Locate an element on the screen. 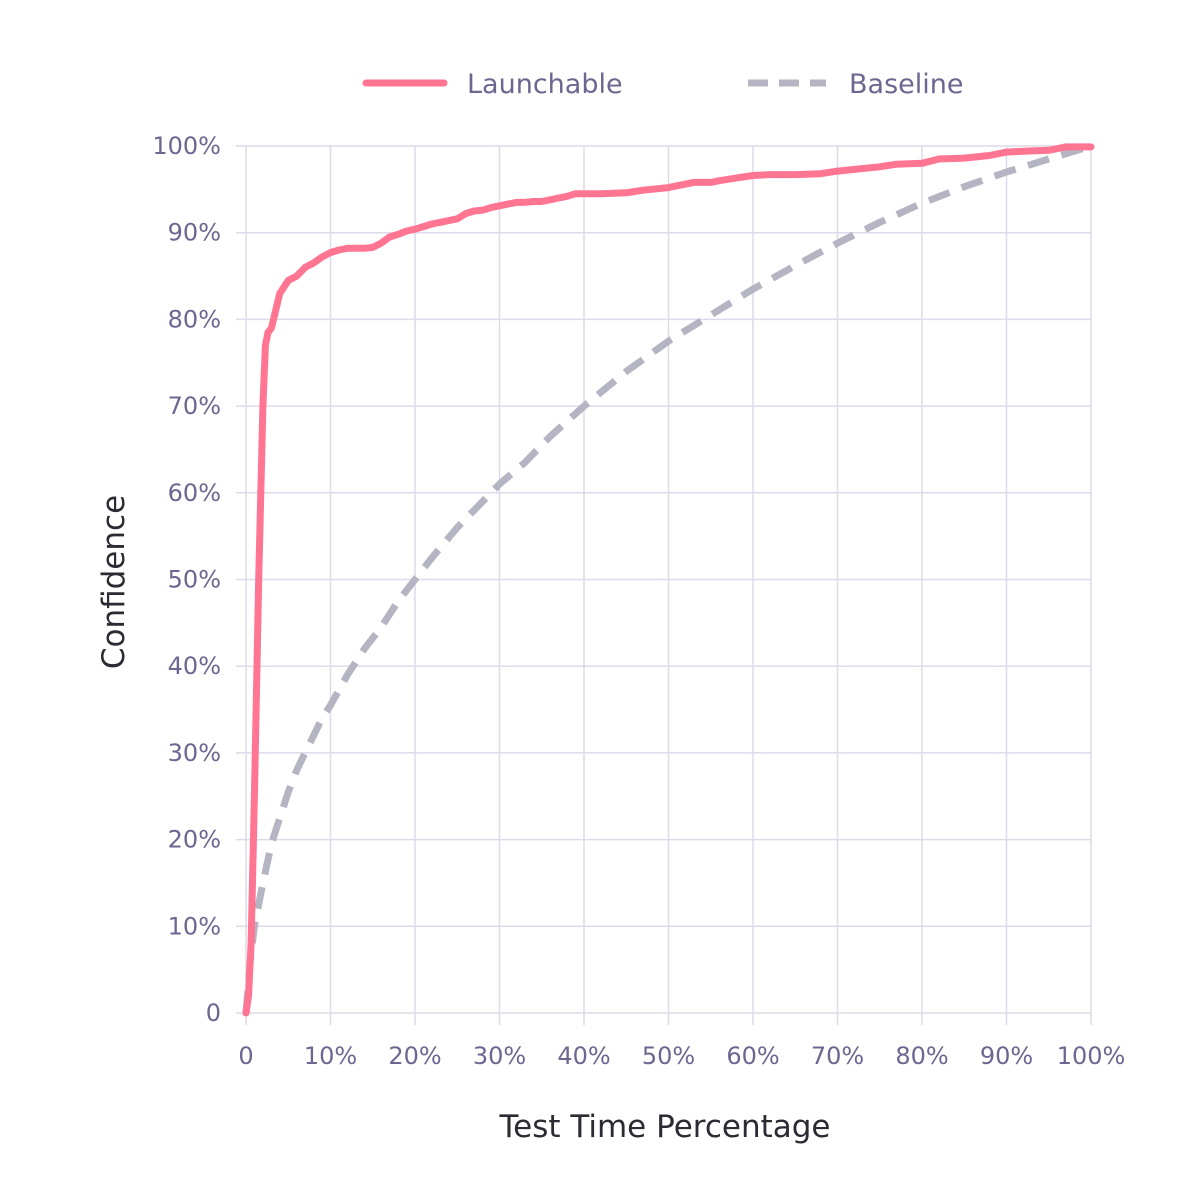 The image size is (1200, 1190). y-tick-label: 80% is located at coordinates (194, 319).